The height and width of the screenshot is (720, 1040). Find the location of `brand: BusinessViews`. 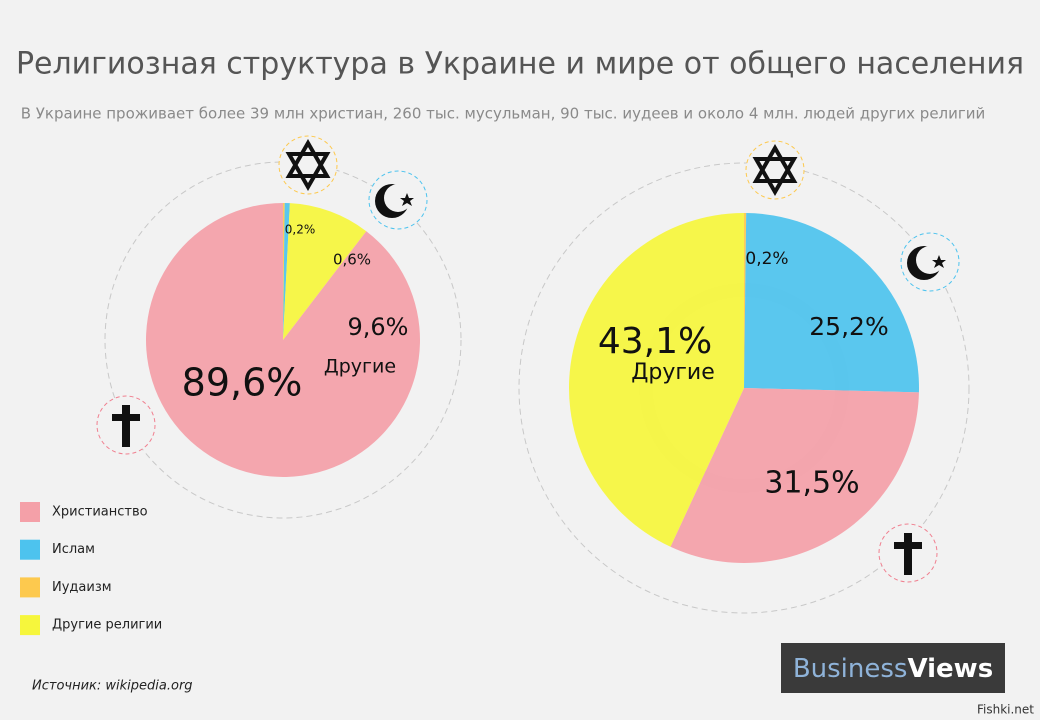

brand: BusinessViews is located at coordinates (893, 669).